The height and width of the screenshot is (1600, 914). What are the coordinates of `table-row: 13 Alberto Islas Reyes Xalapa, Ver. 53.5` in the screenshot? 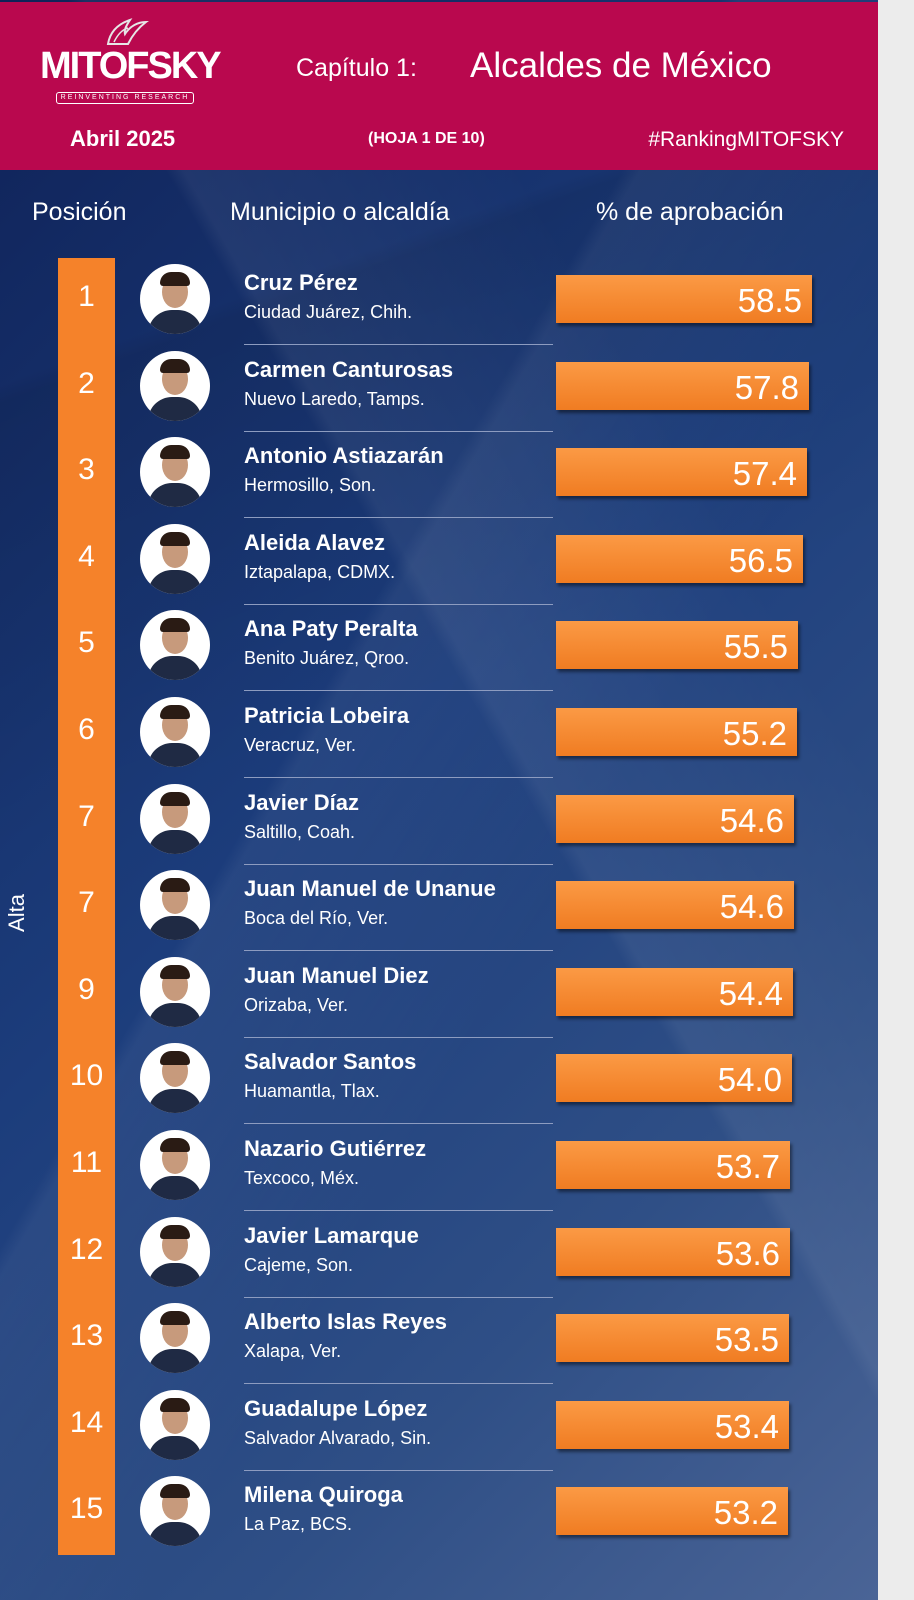 It's located at (439, 1341).